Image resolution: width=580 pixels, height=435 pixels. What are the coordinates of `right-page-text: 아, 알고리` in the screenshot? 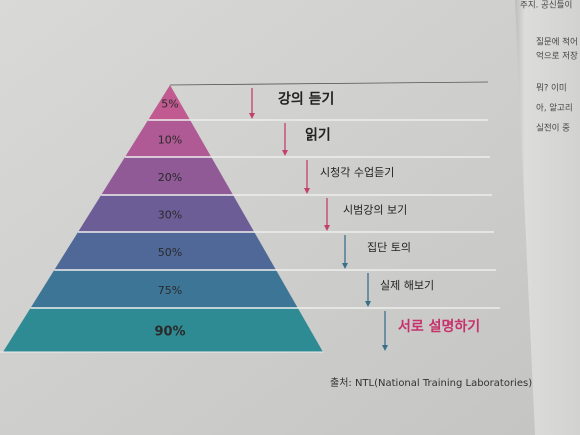 It's located at (554, 108).